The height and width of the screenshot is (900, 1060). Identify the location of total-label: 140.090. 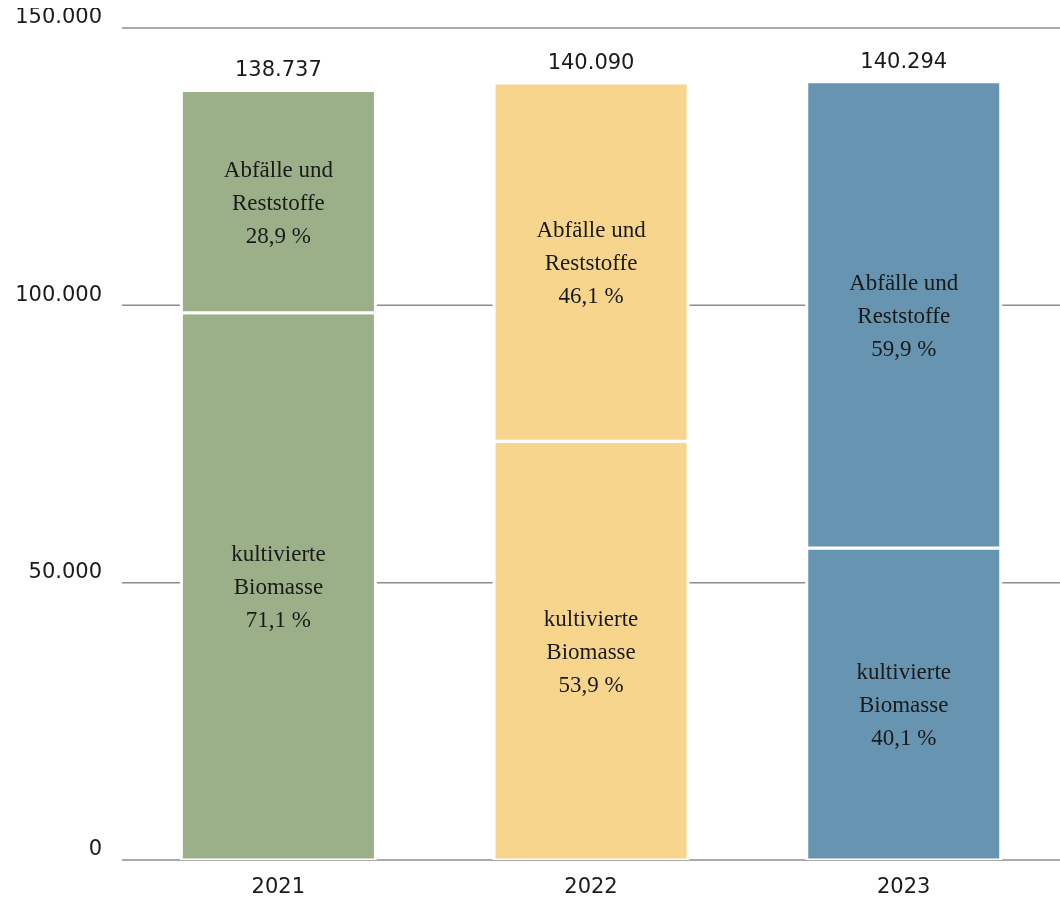
(591, 61).